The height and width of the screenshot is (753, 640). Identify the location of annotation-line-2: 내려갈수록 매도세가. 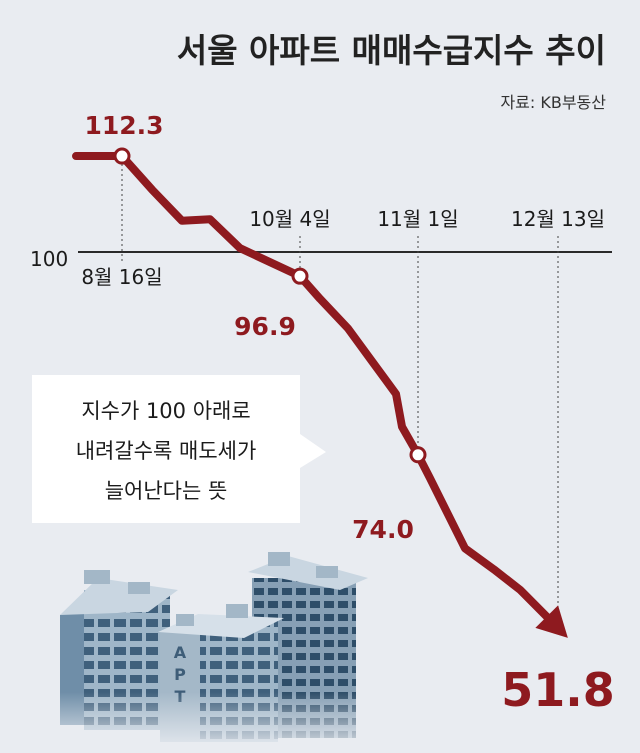
(166, 451).